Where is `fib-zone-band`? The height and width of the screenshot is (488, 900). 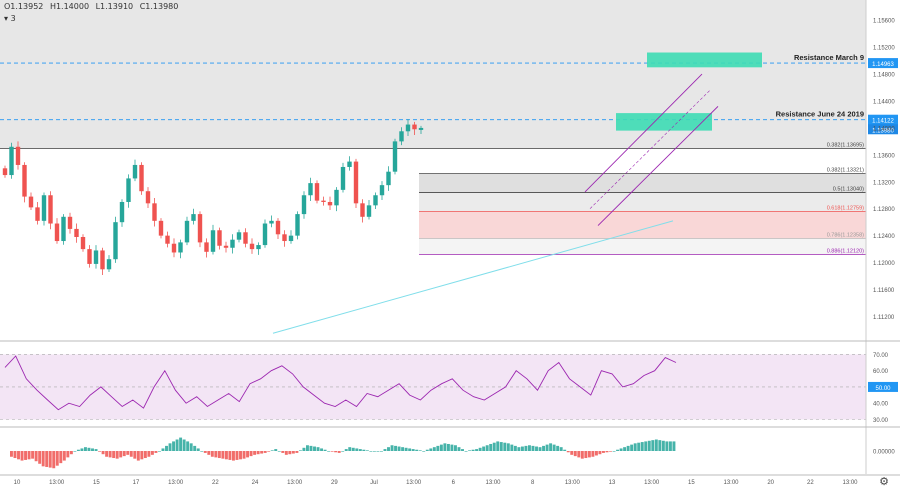 fib-zone-band is located at coordinates (642, 183).